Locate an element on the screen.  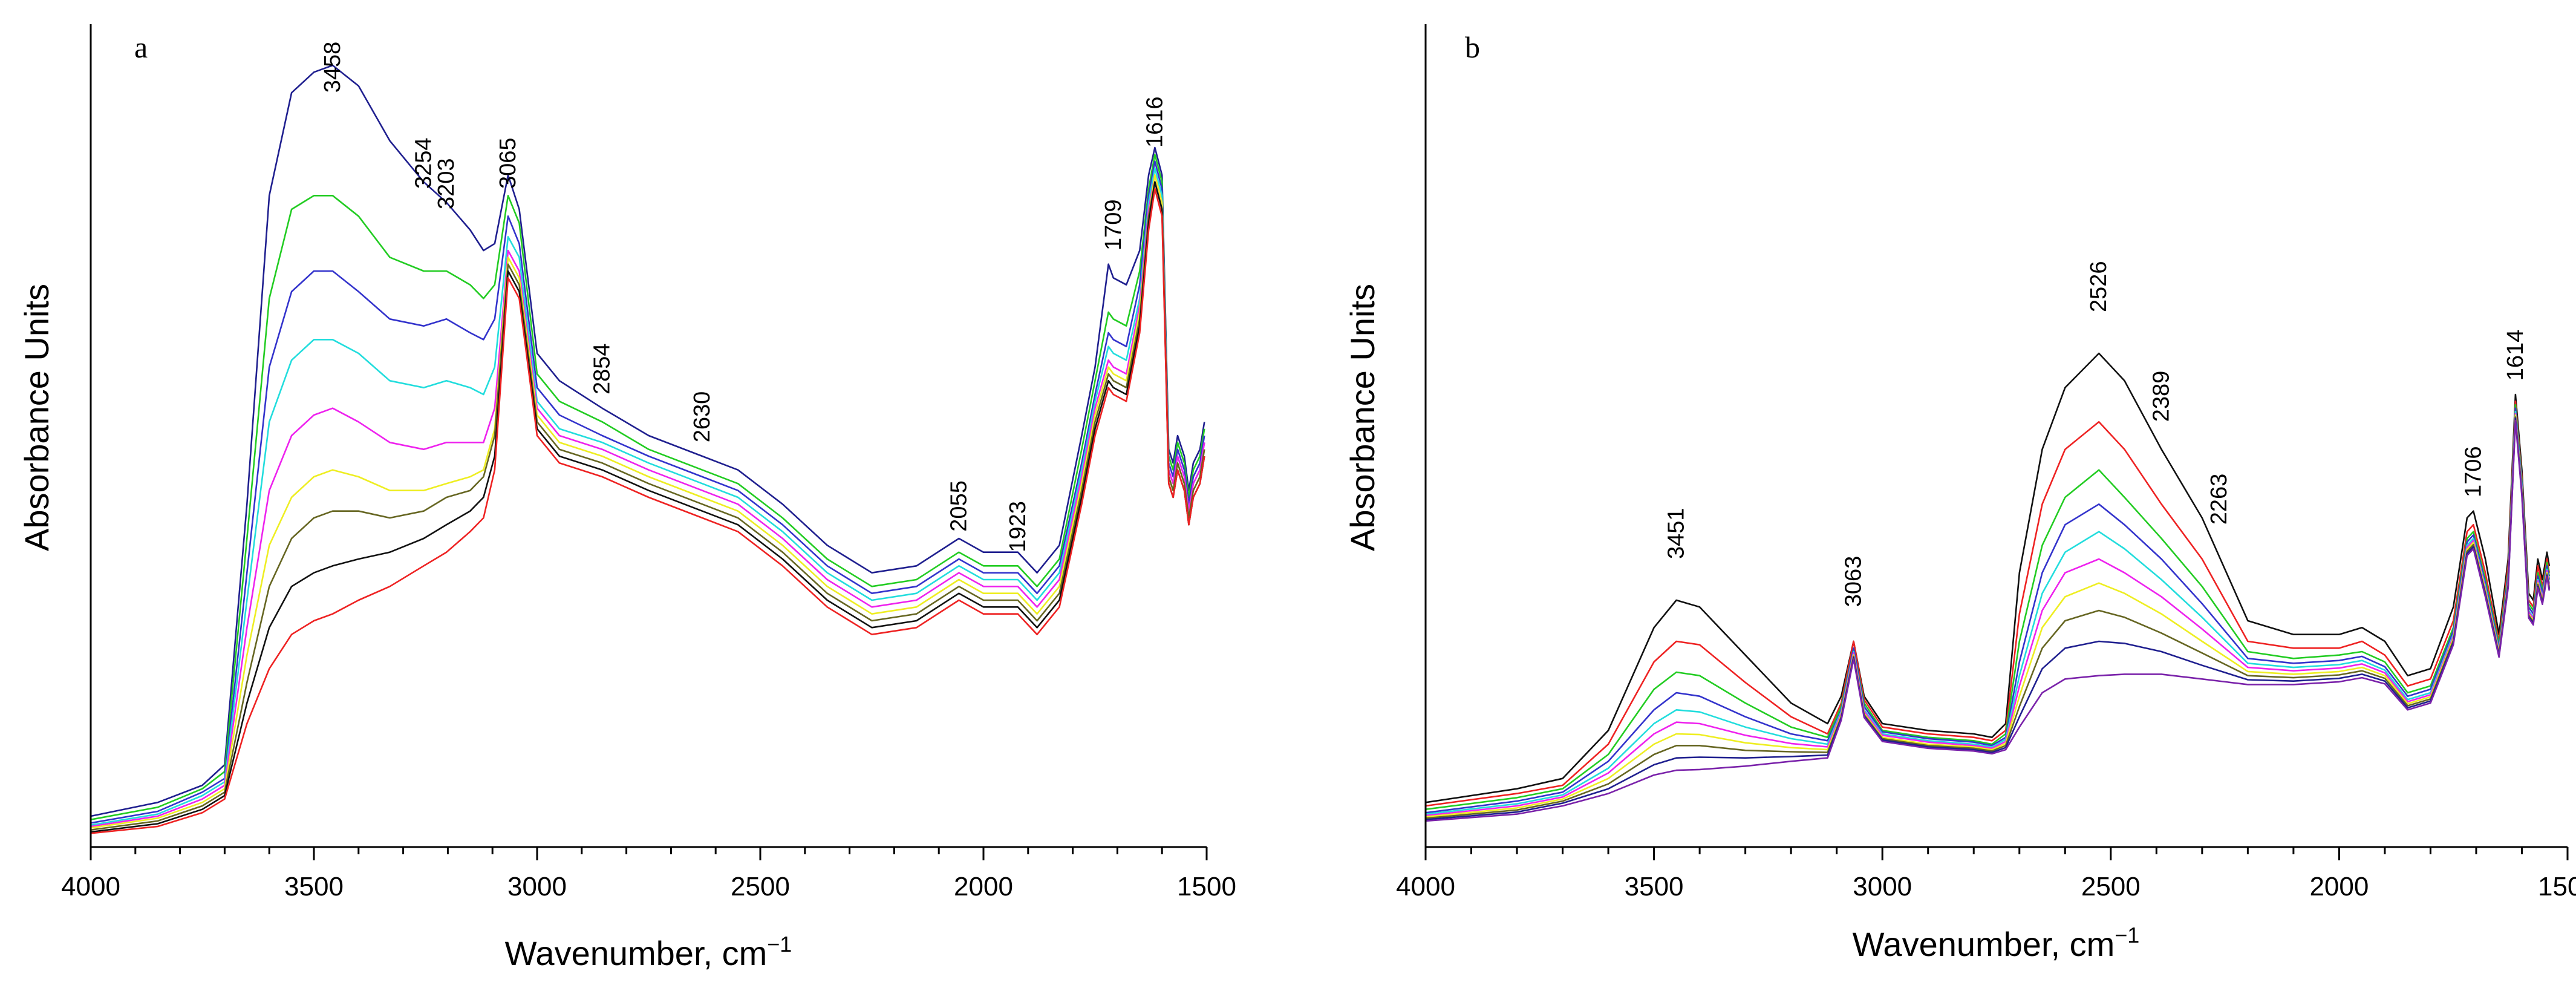
panel-a-x-axis-label-text: Wavenumber, cm is located at coordinates (636, 953).